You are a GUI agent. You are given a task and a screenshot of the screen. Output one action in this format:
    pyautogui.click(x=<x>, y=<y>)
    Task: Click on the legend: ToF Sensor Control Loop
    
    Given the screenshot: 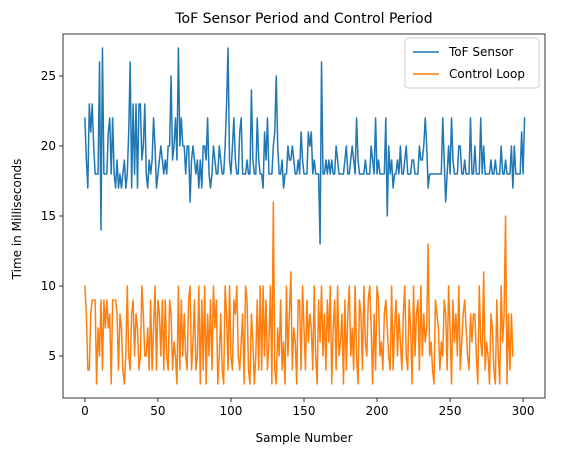 What is the action you would take?
    pyautogui.click(x=472, y=63)
    